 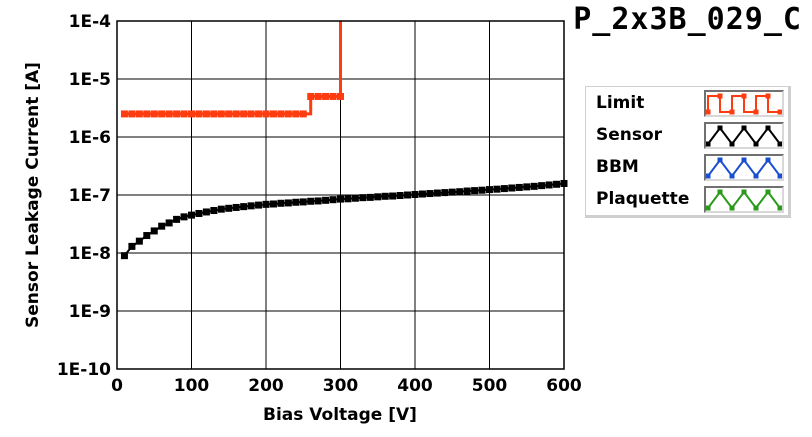 I want to click on x-tick-label: 600, so click(x=564, y=386).